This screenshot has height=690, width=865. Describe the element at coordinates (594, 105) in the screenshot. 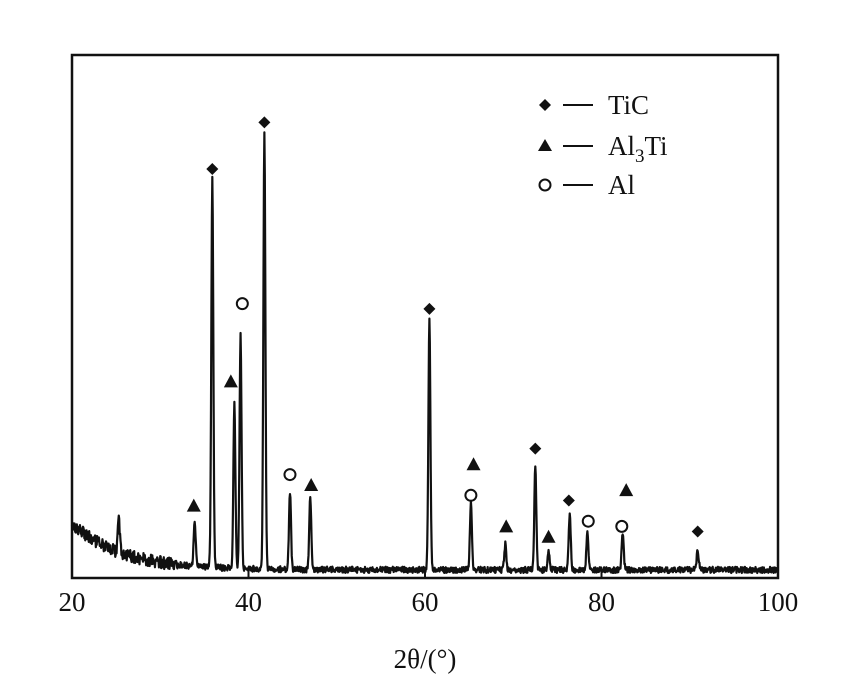

I see `legend-item-tic: TiC` at that location.